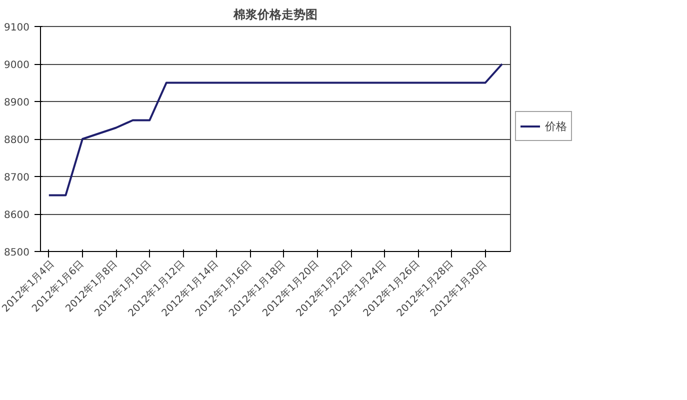  I want to click on y-tick-label: 8900, so click(17, 103).